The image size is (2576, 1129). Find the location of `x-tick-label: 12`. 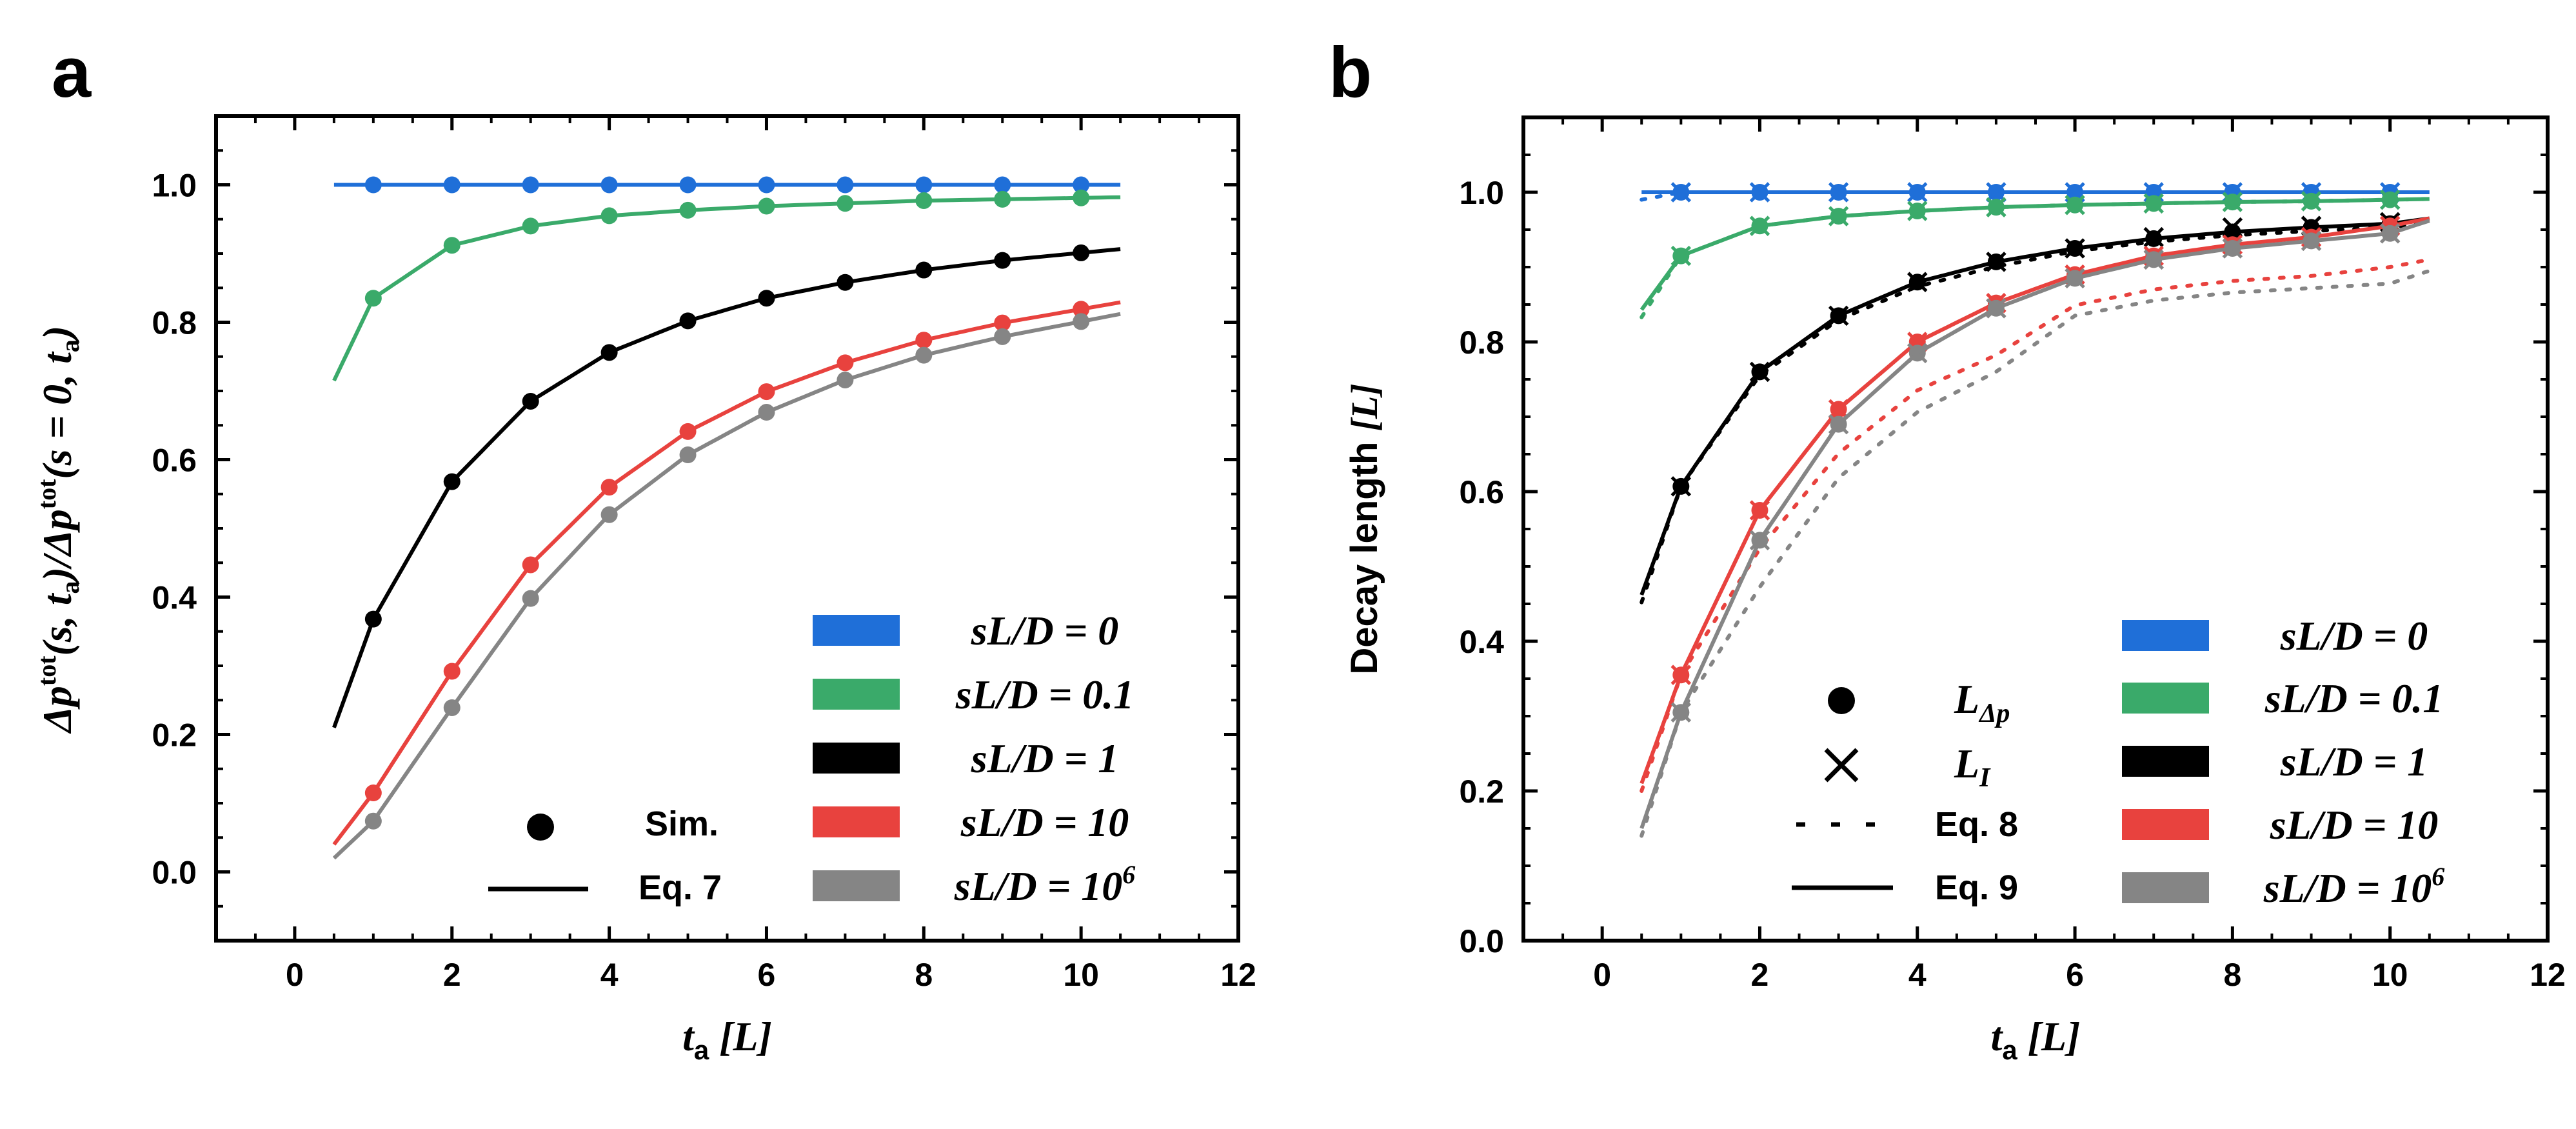

x-tick-label: 12 is located at coordinates (2548, 975).